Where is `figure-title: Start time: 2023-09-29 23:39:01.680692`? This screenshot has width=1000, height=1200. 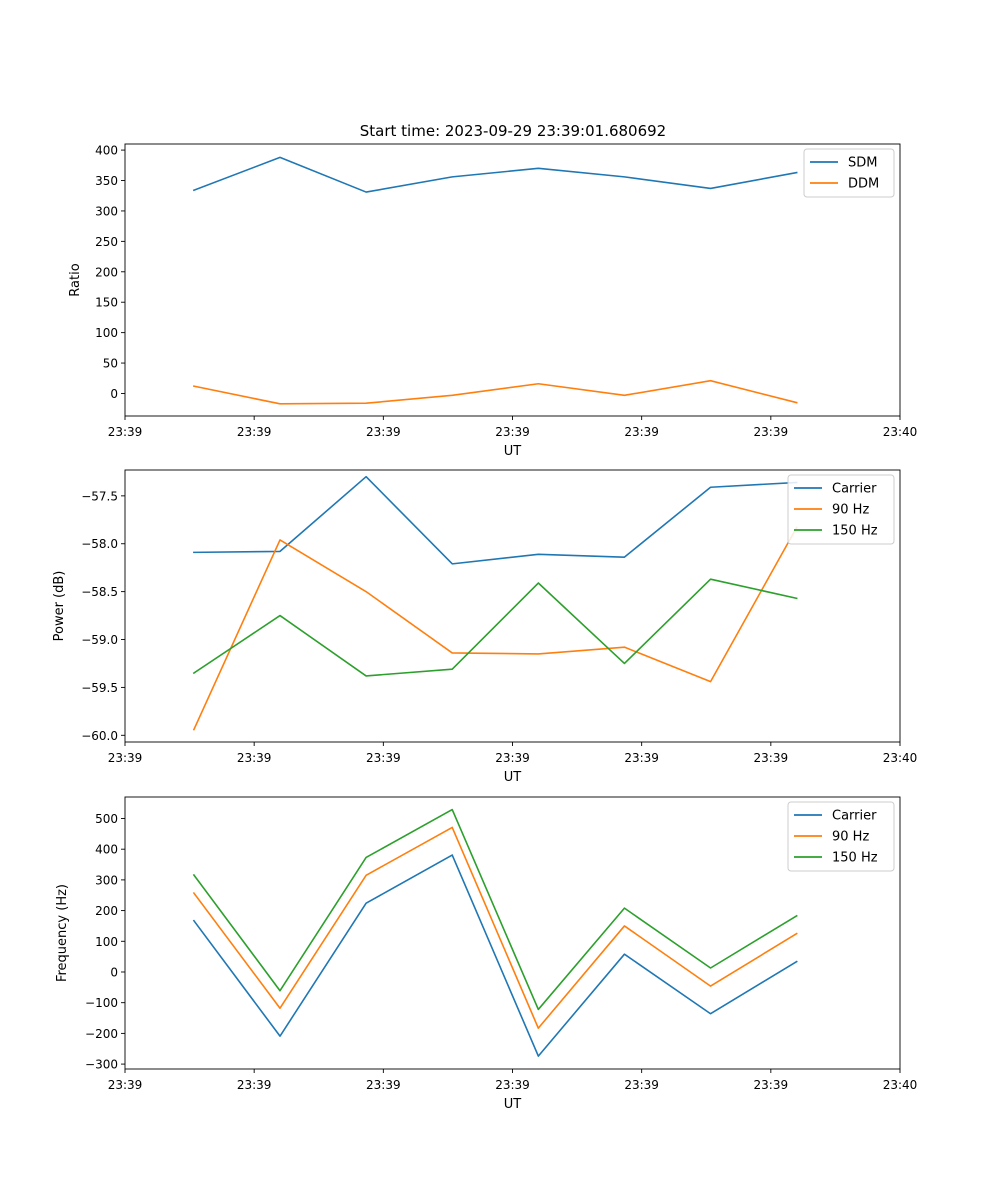 figure-title: Start time: 2023-09-29 23:39:01.680692 is located at coordinates (513, 131).